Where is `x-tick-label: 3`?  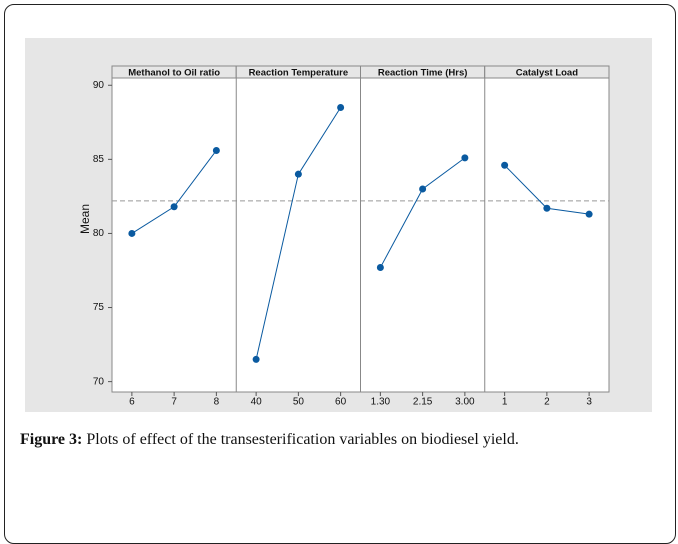
x-tick-label: 3 is located at coordinates (589, 402).